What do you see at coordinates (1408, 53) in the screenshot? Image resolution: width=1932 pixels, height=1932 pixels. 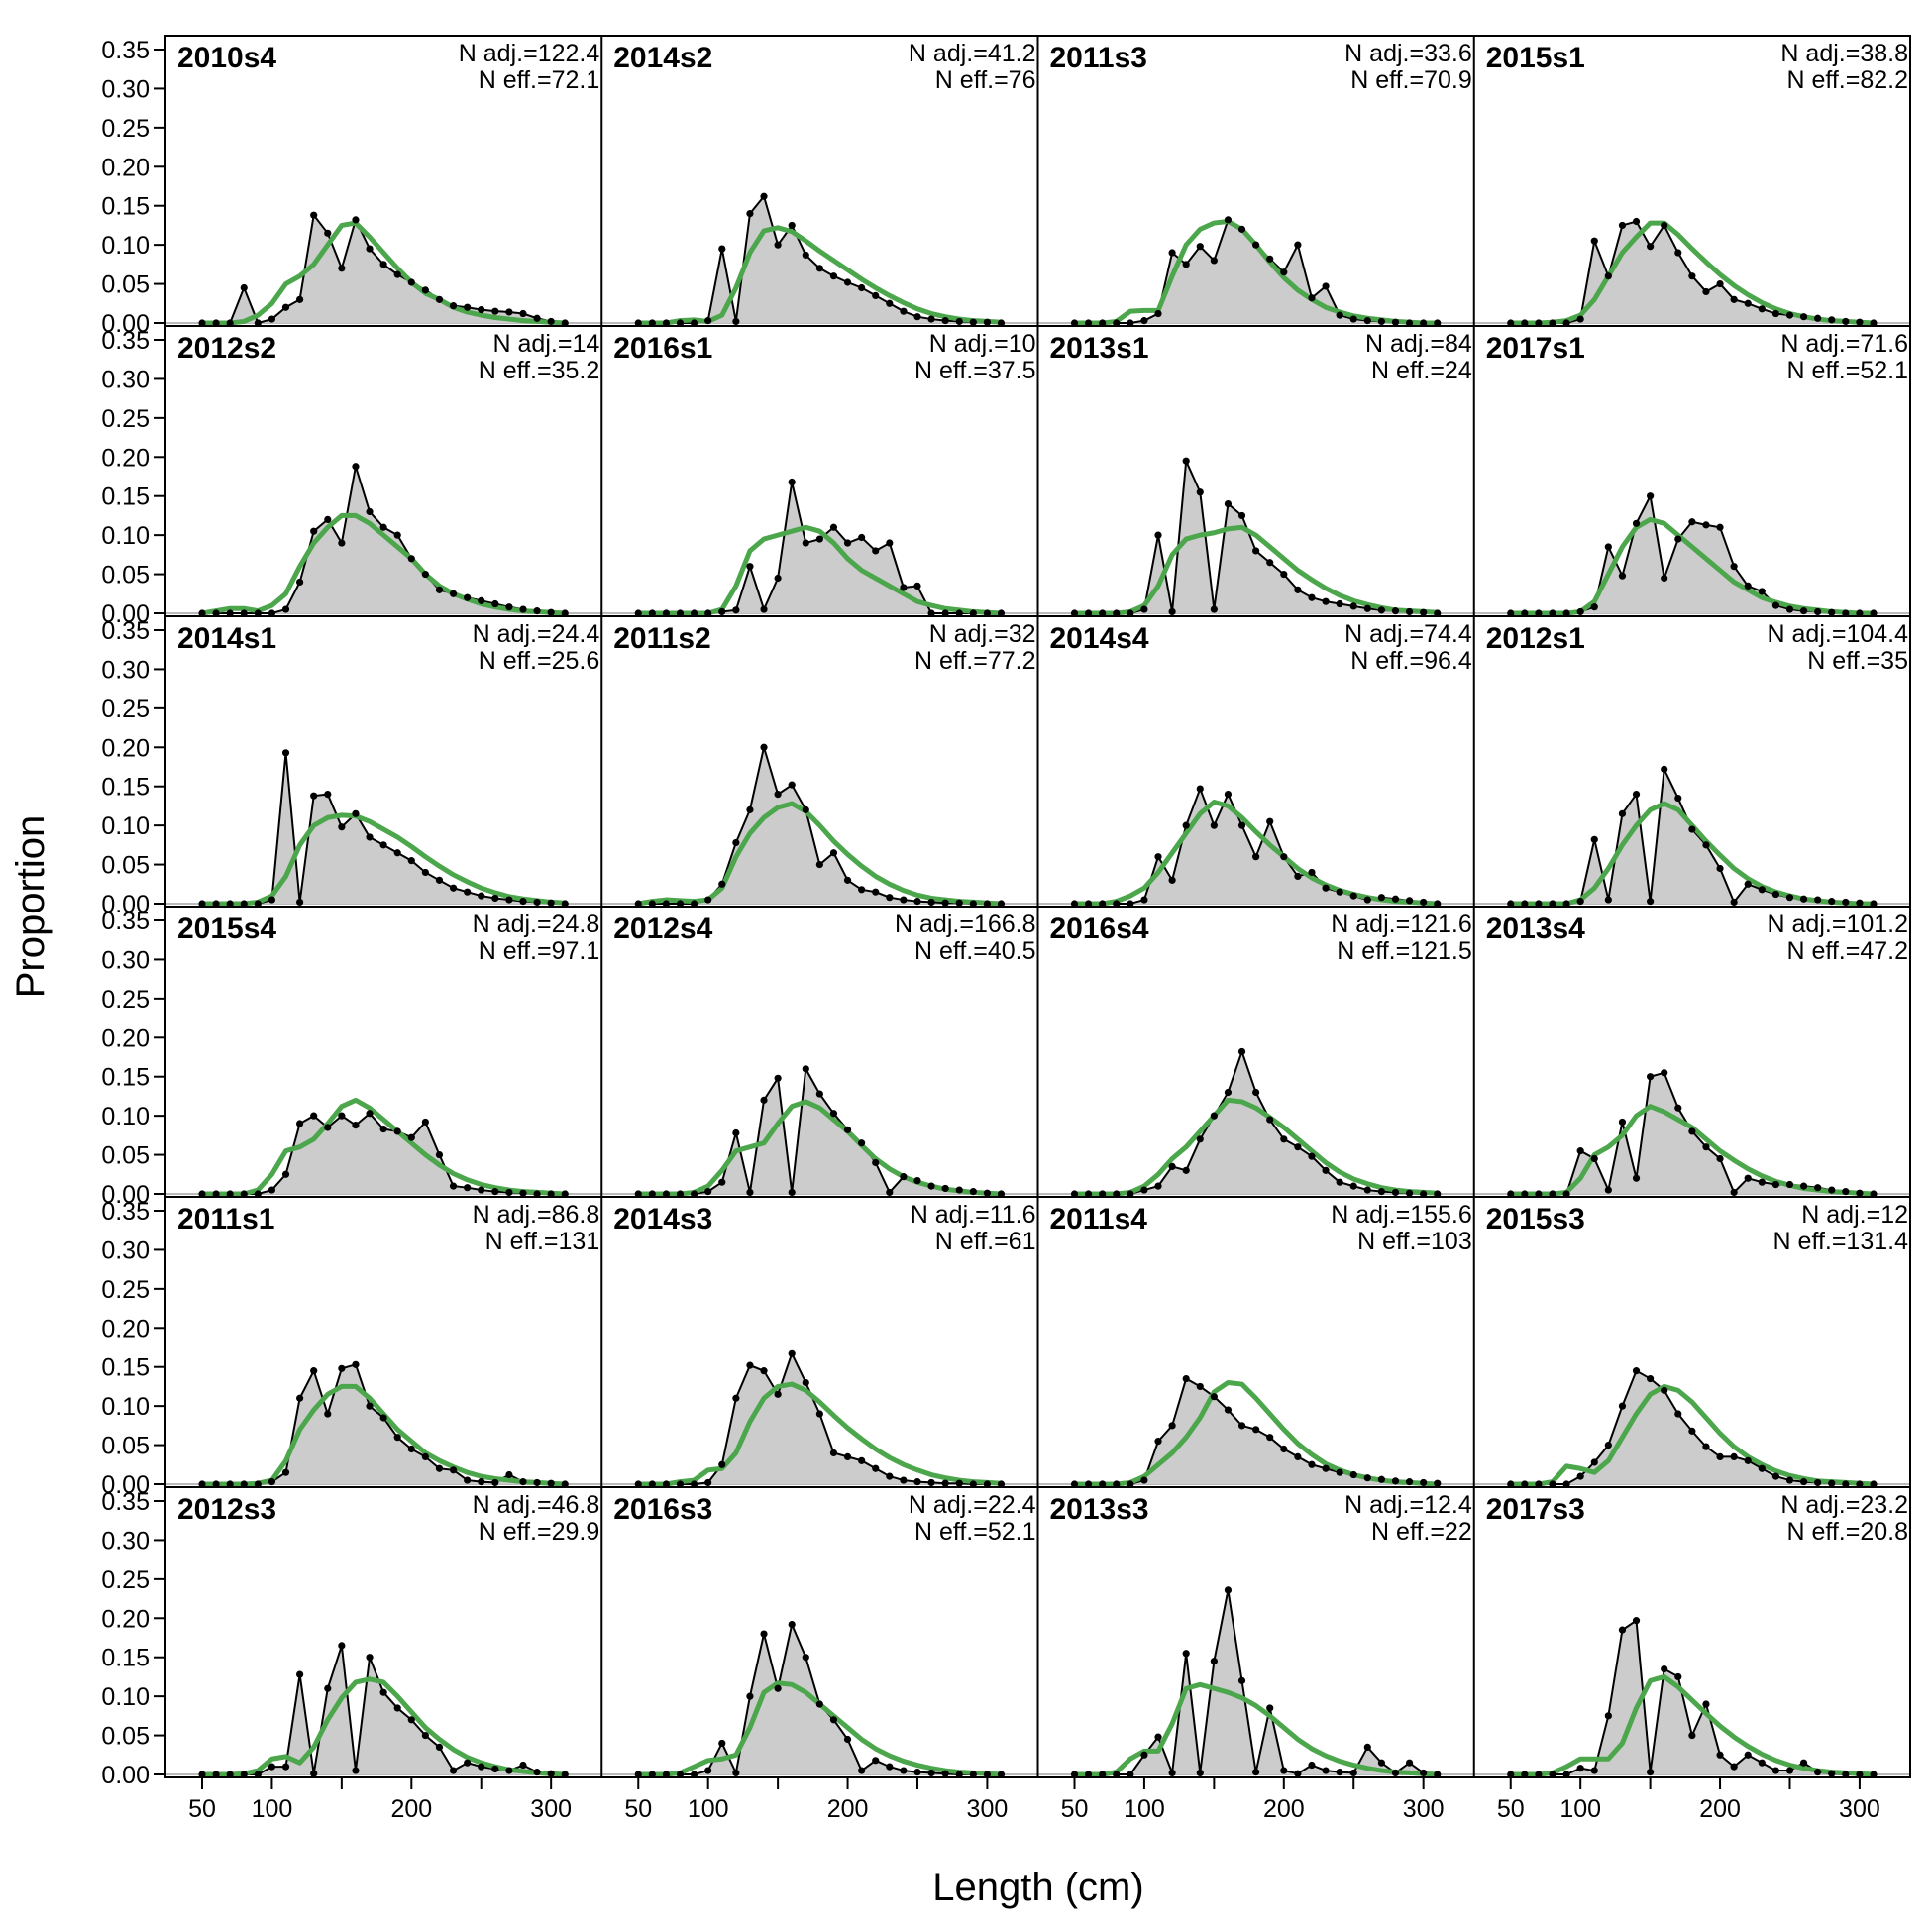 I see `n-adj-label: N adj.=33.6` at bounding box center [1408, 53].